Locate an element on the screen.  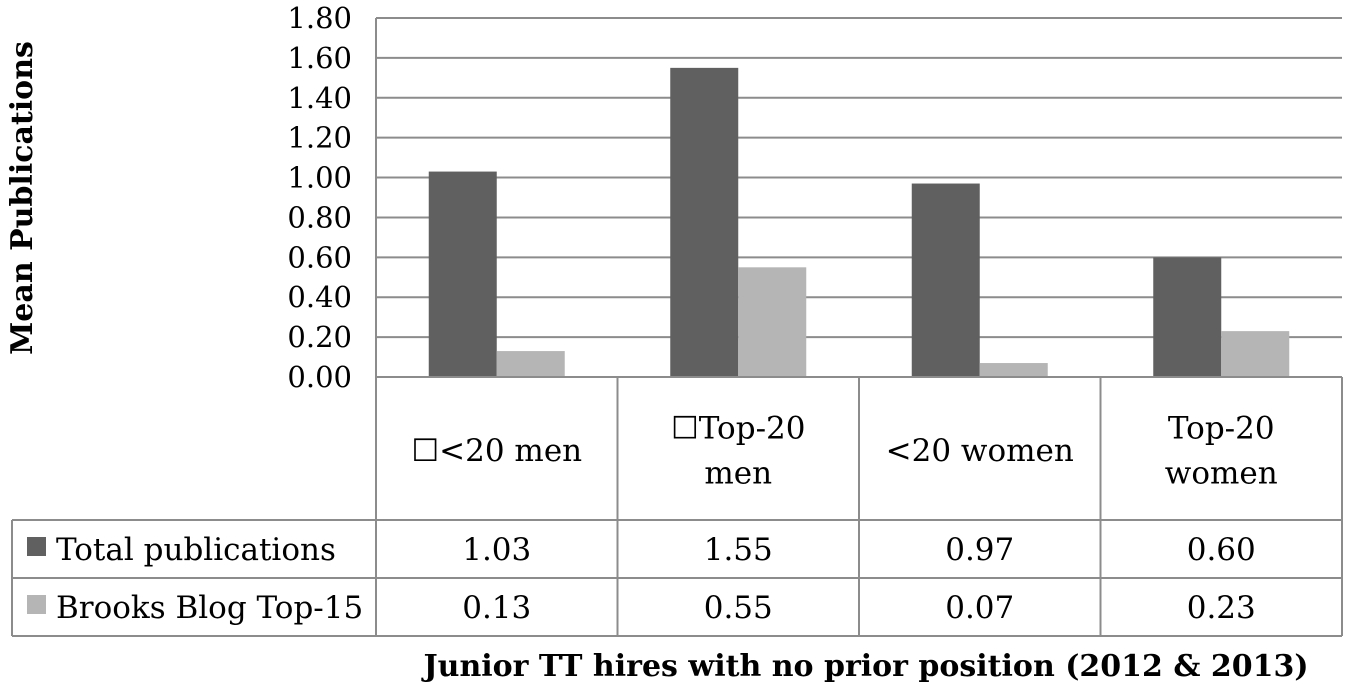
y-tick-label: 1.60 is located at coordinates (319, 58).